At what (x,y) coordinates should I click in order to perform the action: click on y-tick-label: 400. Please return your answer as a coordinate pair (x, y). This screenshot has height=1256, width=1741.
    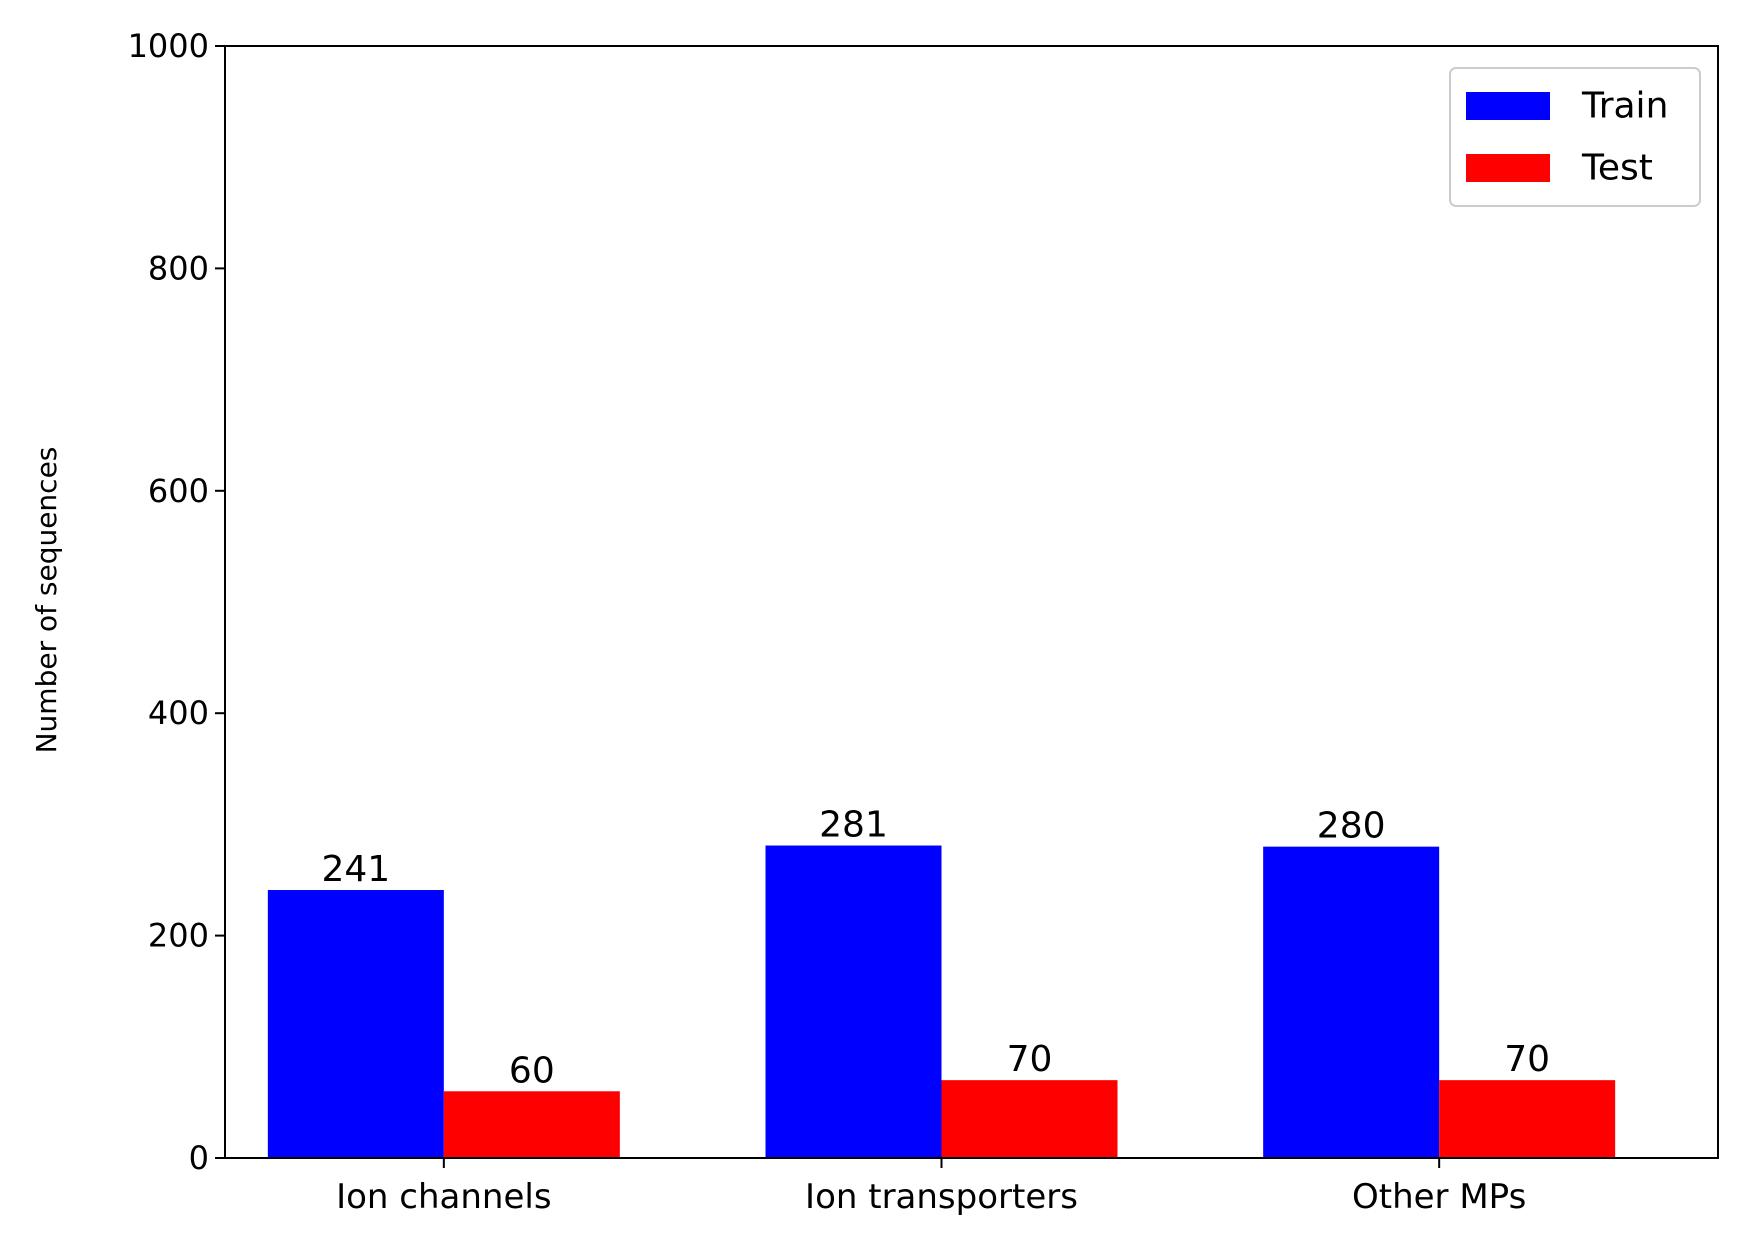
    Looking at the image, I should click on (178, 713).